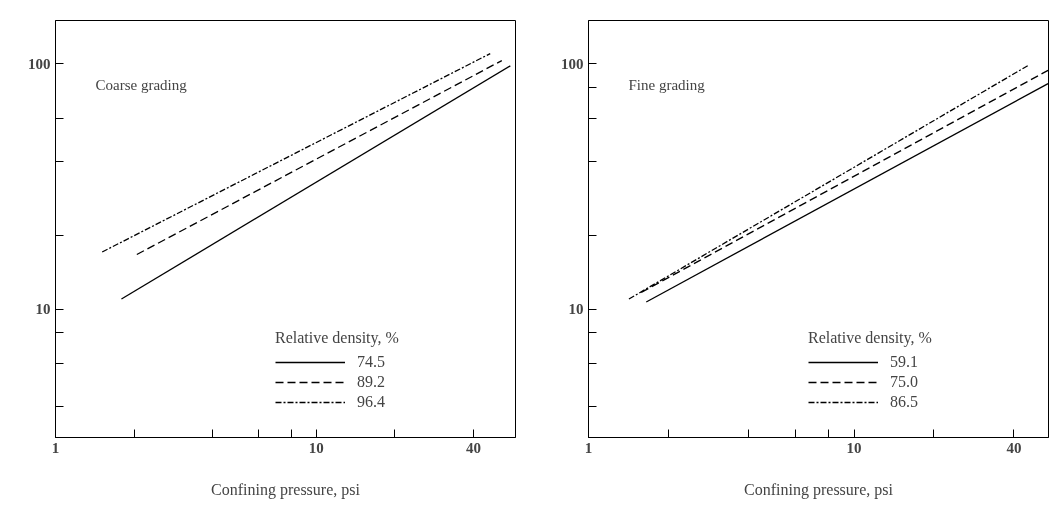  What do you see at coordinates (371, 382) in the screenshot?
I see `legend-label: 89.2` at bounding box center [371, 382].